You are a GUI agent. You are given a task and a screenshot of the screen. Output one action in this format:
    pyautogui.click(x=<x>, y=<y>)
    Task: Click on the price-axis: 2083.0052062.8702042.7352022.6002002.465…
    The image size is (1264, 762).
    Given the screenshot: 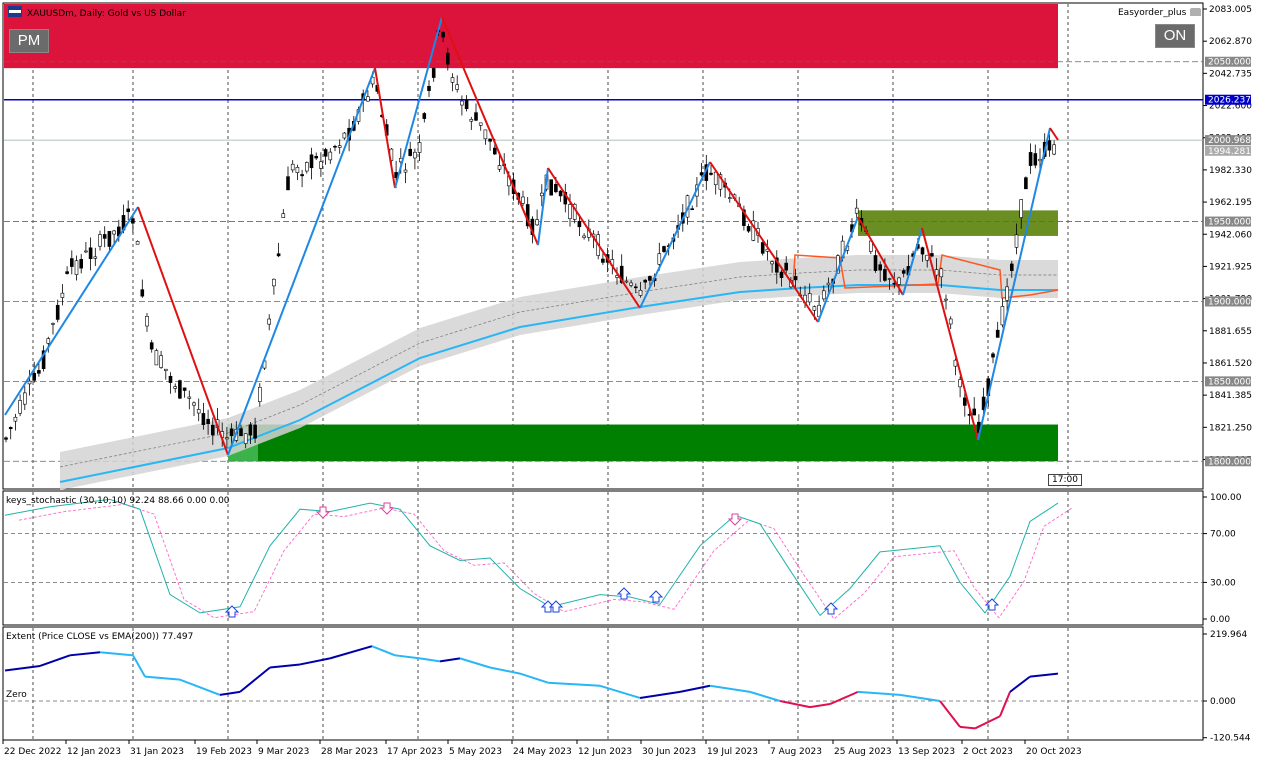 What is the action you would take?
    pyautogui.click(x=1227, y=236)
    